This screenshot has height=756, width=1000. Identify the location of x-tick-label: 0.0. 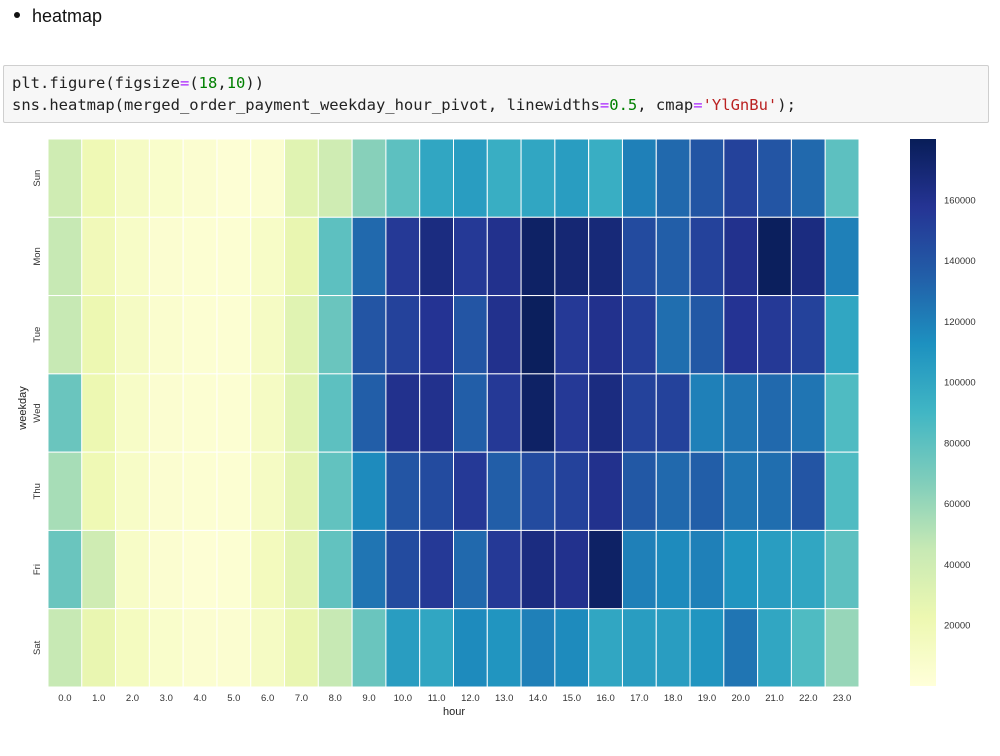
(64, 698).